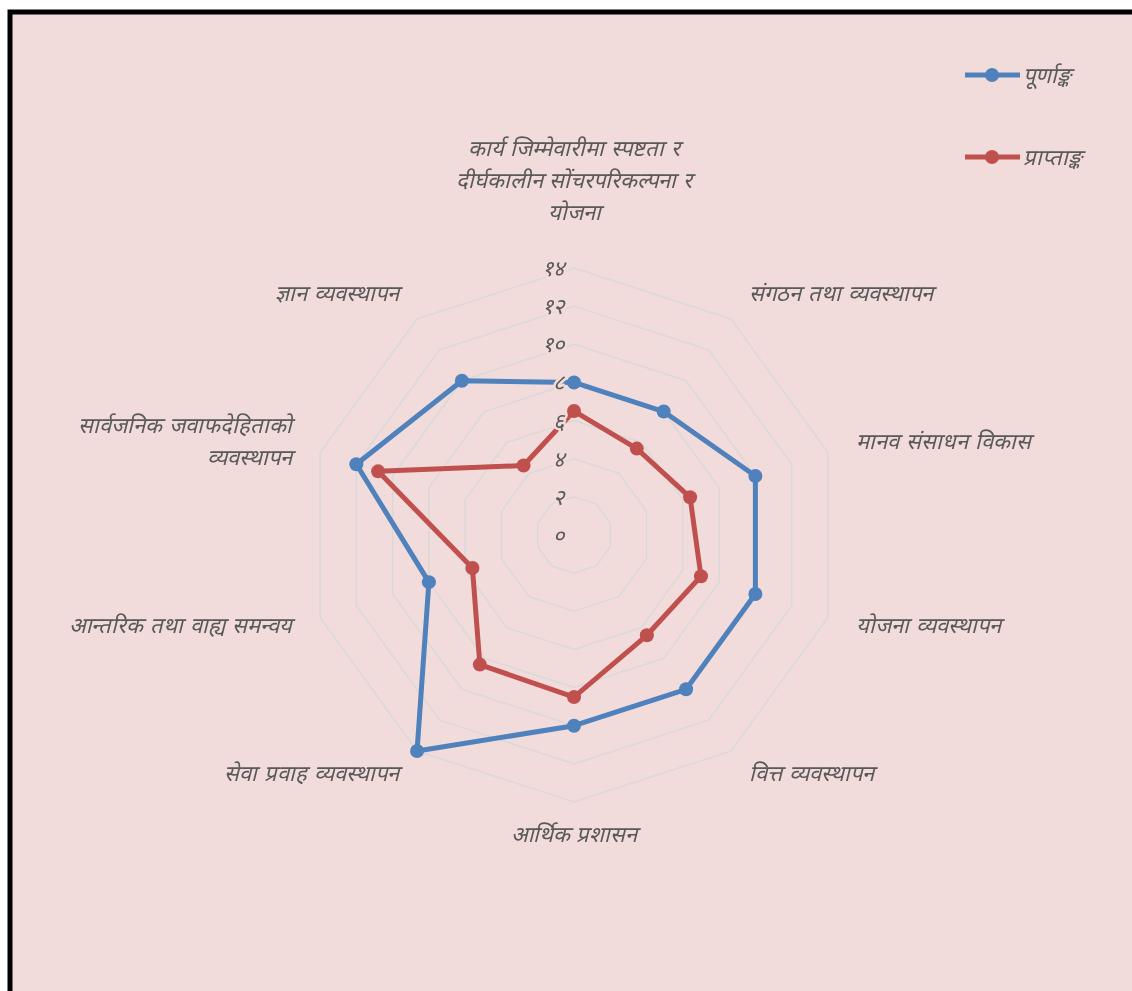 Image resolution: width=1132 pixels, height=991 pixels. What do you see at coordinates (1054, 157) in the screenshot?
I see `legend-label: प्राप्ताङ्क` at bounding box center [1054, 157].